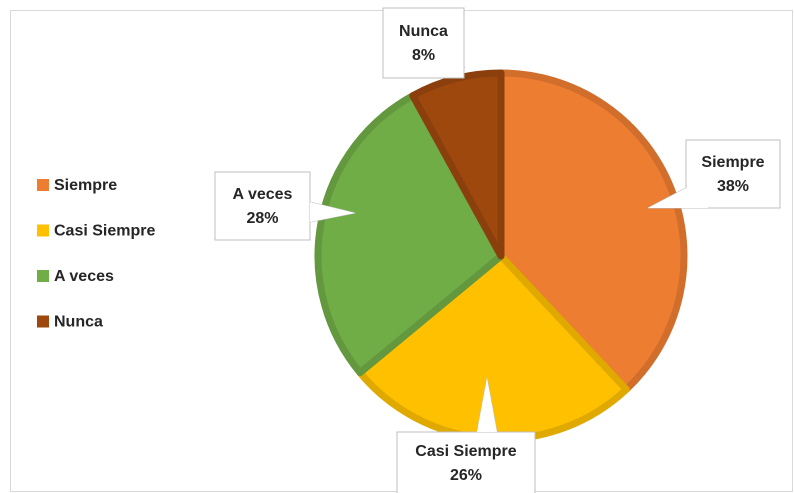 The height and width of the screenshot is (493, 794). What do you see at coordinates (262, 218) in the screenshot?
I see `data-label-value: 28%` at bounding box center [262, 218].